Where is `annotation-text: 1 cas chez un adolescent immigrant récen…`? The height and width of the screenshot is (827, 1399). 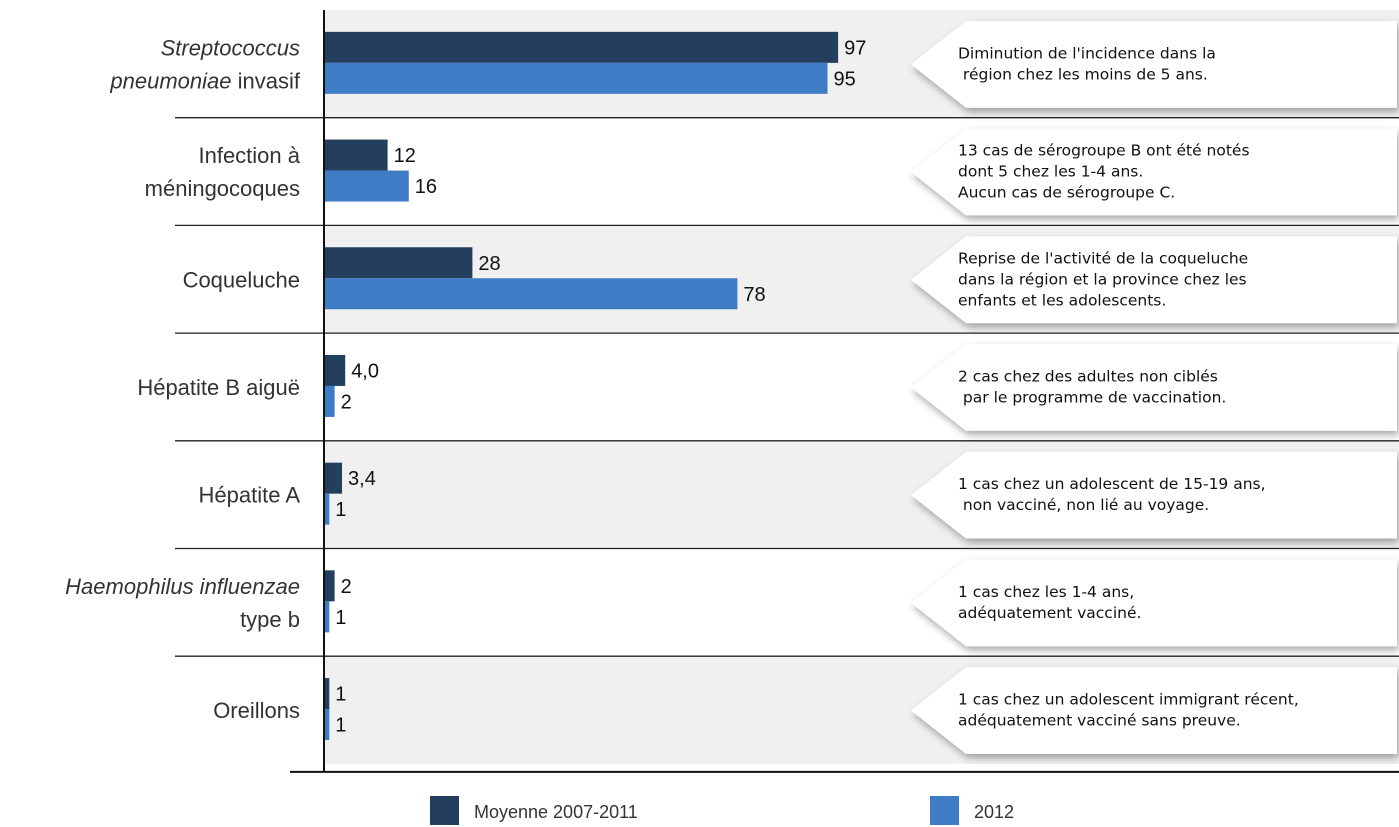
annotation-text: 1 cas chez un adolescent immigrant récen… is located at coordinates (1128, 700).